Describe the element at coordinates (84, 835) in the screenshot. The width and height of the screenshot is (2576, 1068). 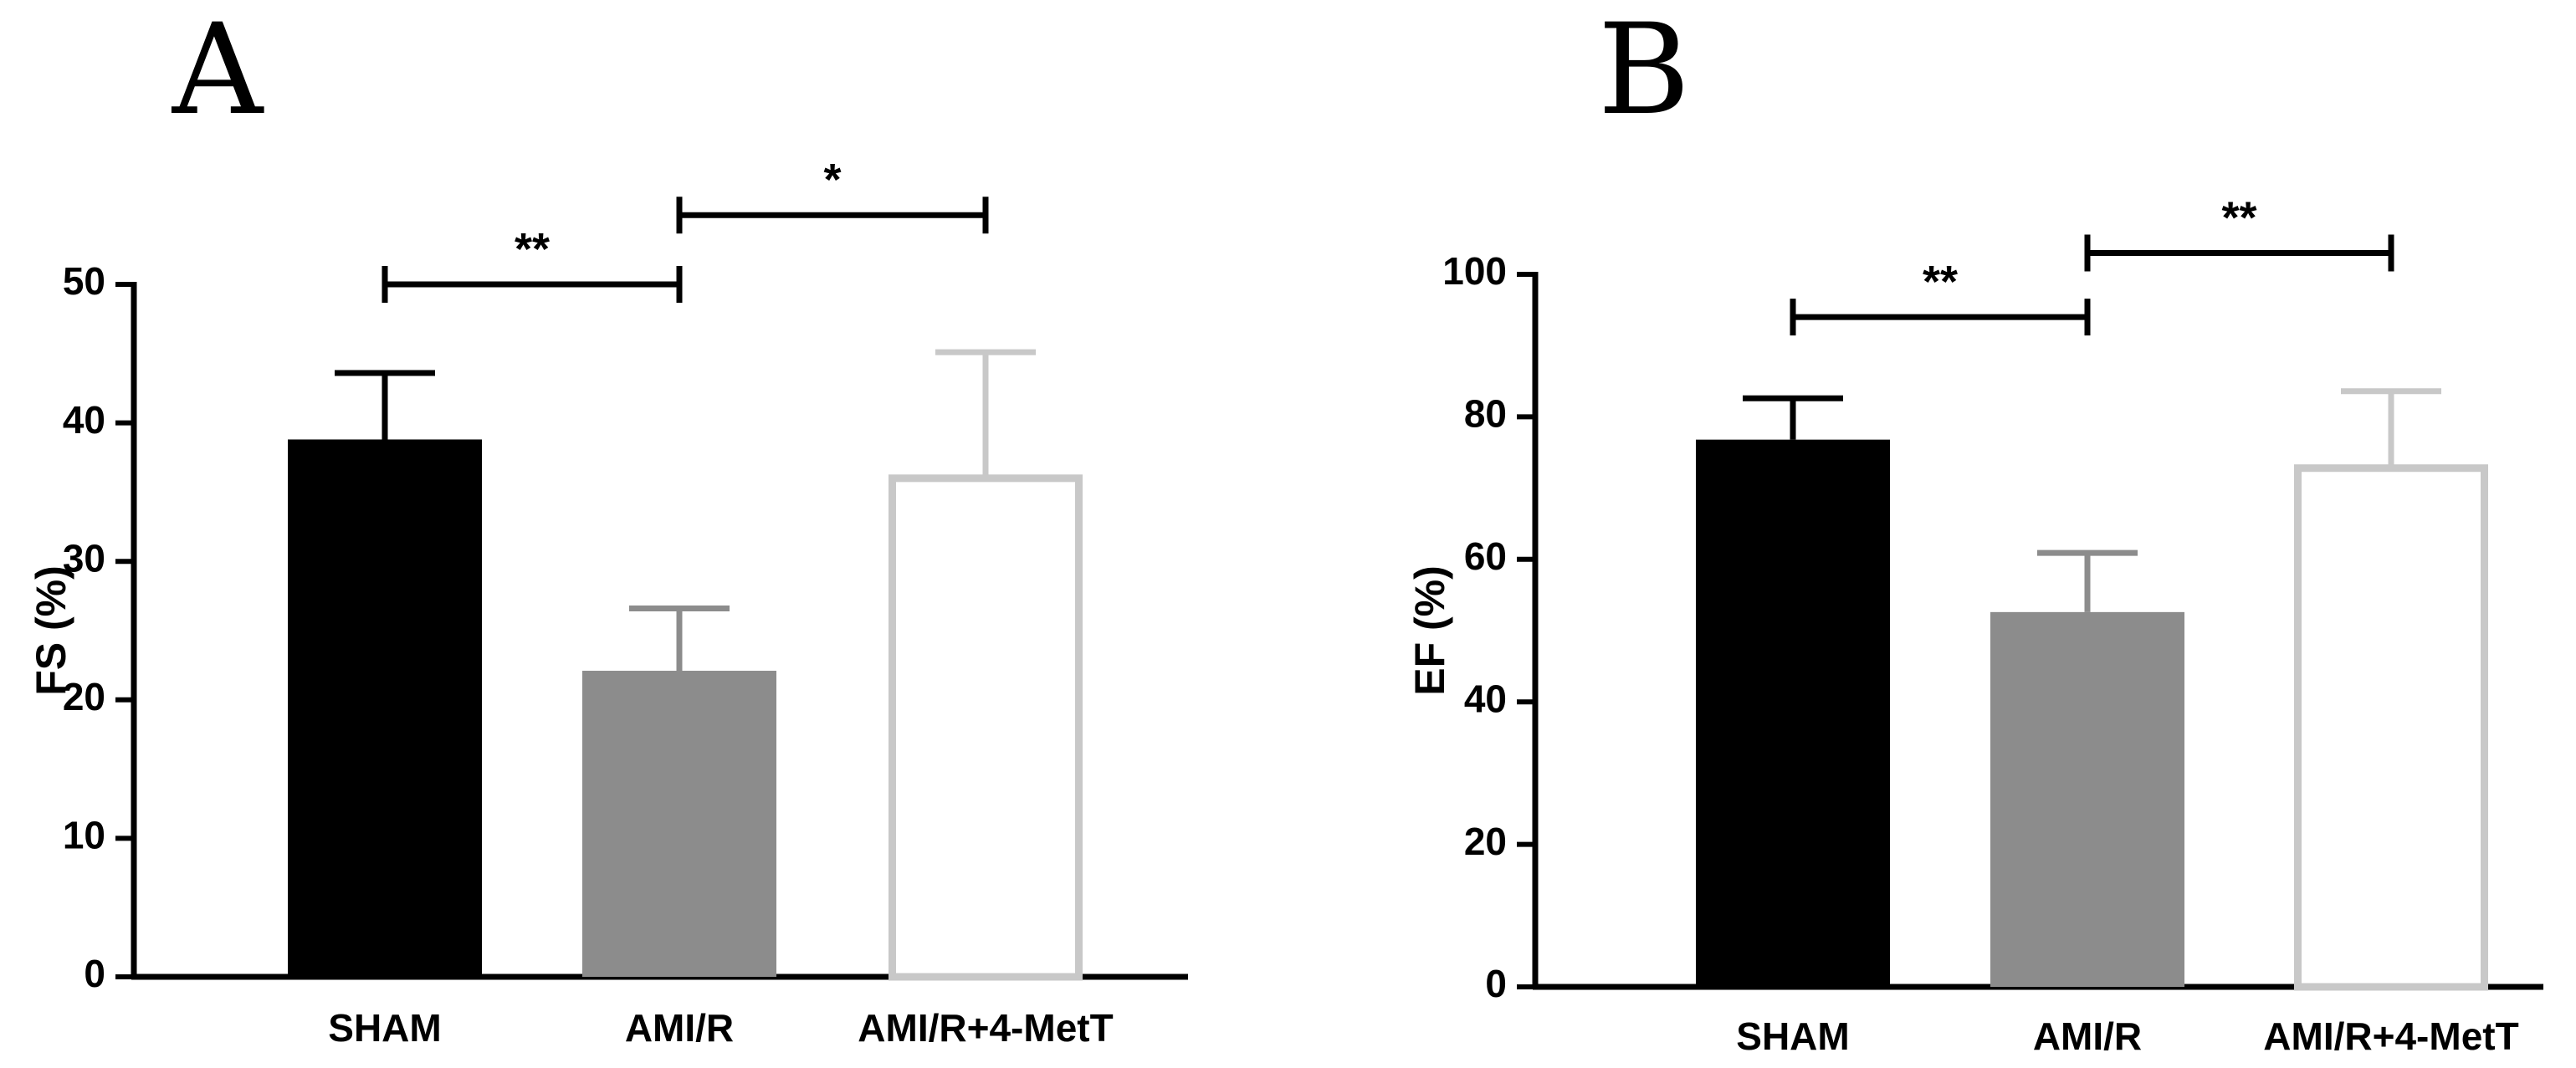
I see `y-tick-label: 10` at that location.